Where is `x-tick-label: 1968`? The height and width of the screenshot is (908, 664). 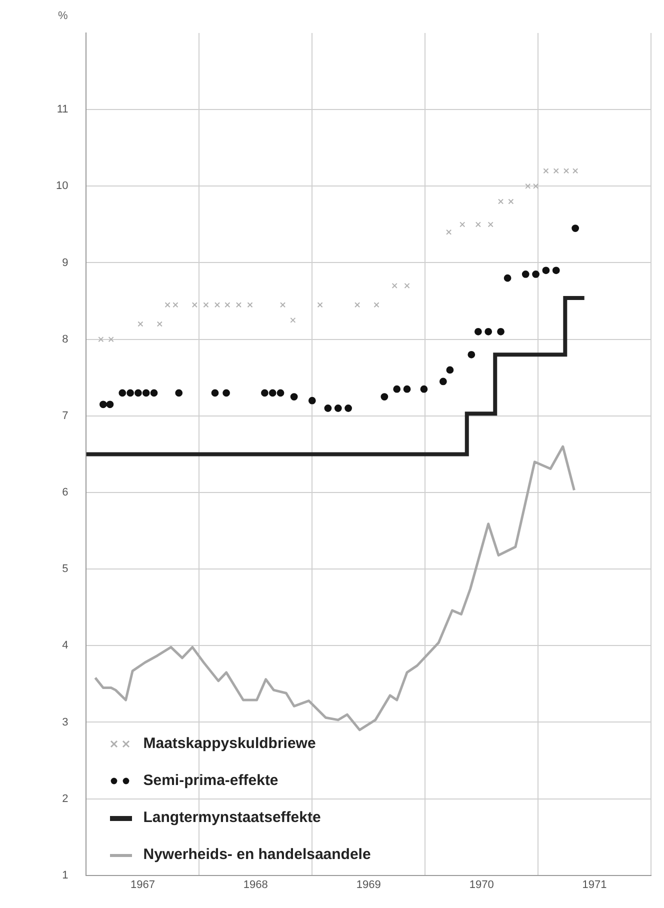
x-tick-label: 1968 is located at coordinates (255, 885).